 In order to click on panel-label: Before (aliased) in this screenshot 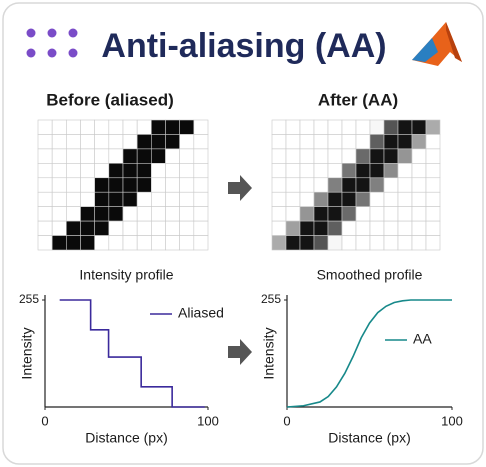, I will do `click(110, 99)`.